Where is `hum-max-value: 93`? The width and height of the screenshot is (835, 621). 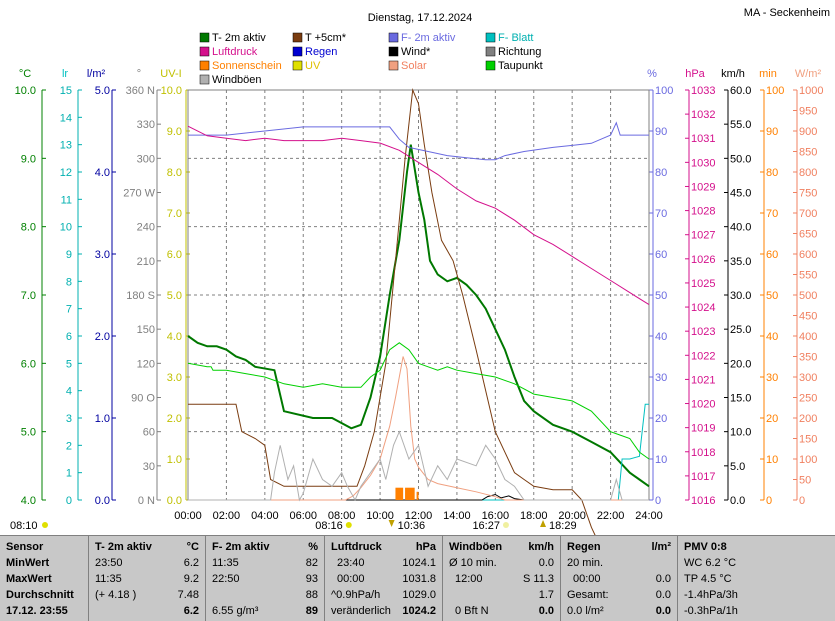 hum-max-value: 93 is located at coordinates (311, 579).